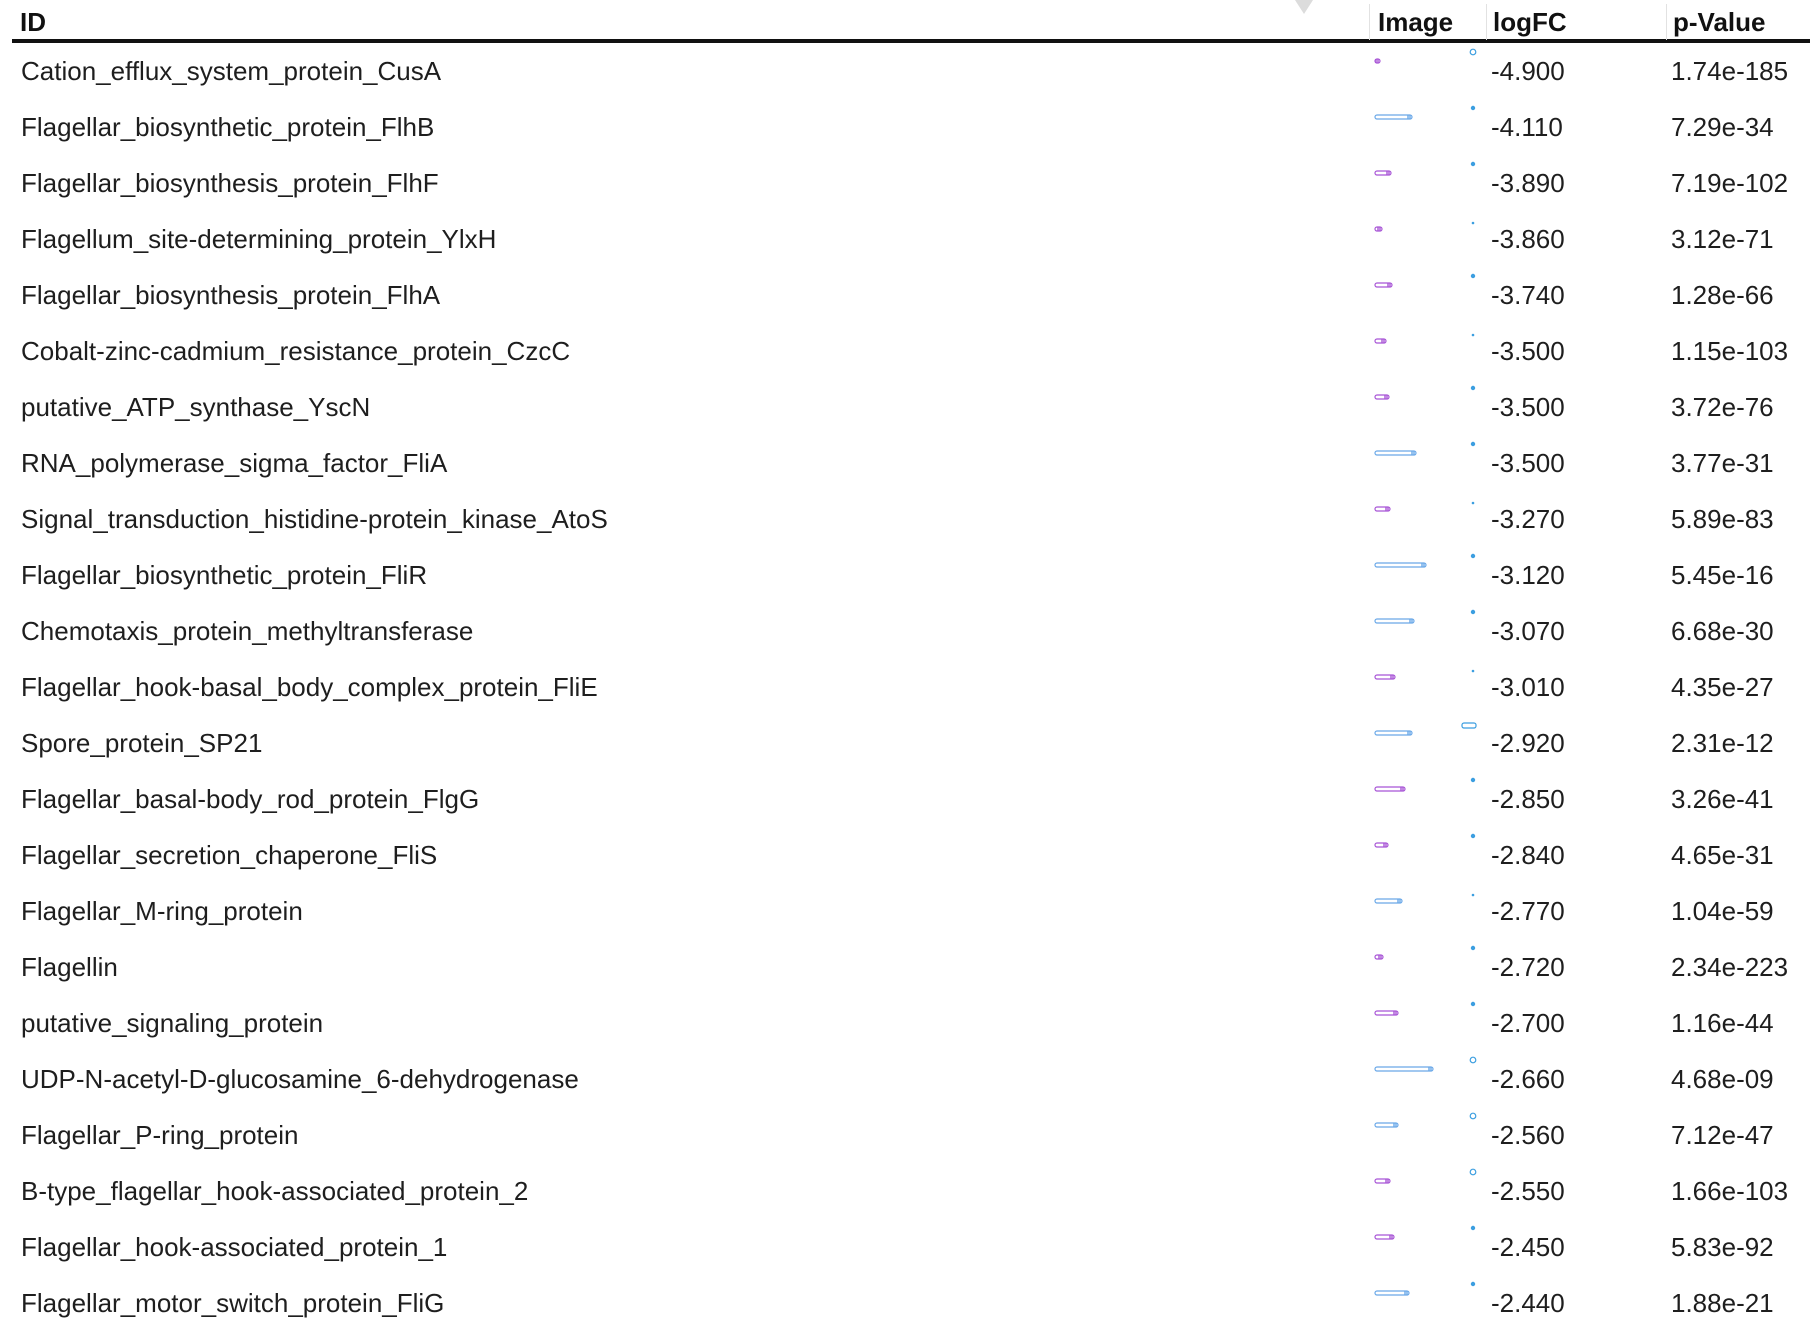 The height and width of the screenshot is (1338, 1810). Describe the element at coordinates (1722, 407) in the screenshot. I see `cell-pvalue: 3.72e-76` at that location.